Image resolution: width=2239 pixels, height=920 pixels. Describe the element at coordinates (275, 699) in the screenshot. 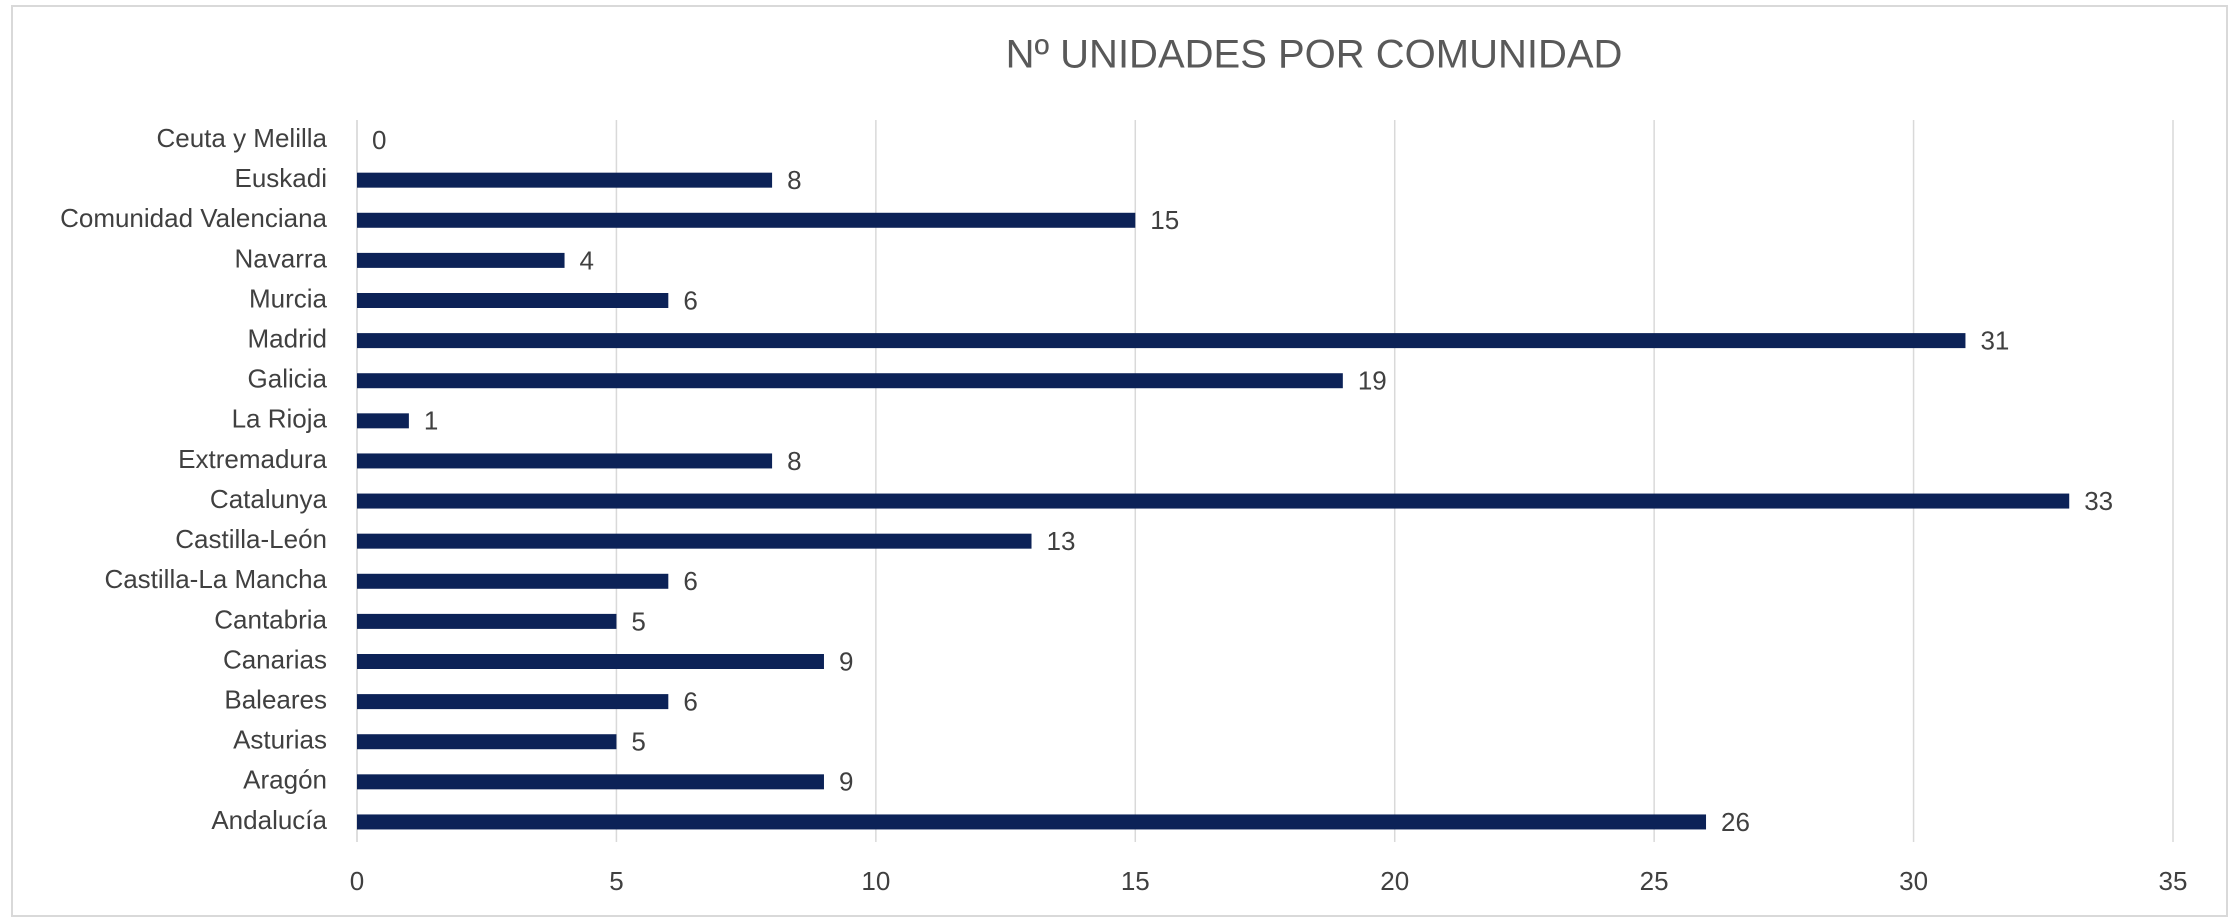

I see `y-tick-label: Baleares` at that location.